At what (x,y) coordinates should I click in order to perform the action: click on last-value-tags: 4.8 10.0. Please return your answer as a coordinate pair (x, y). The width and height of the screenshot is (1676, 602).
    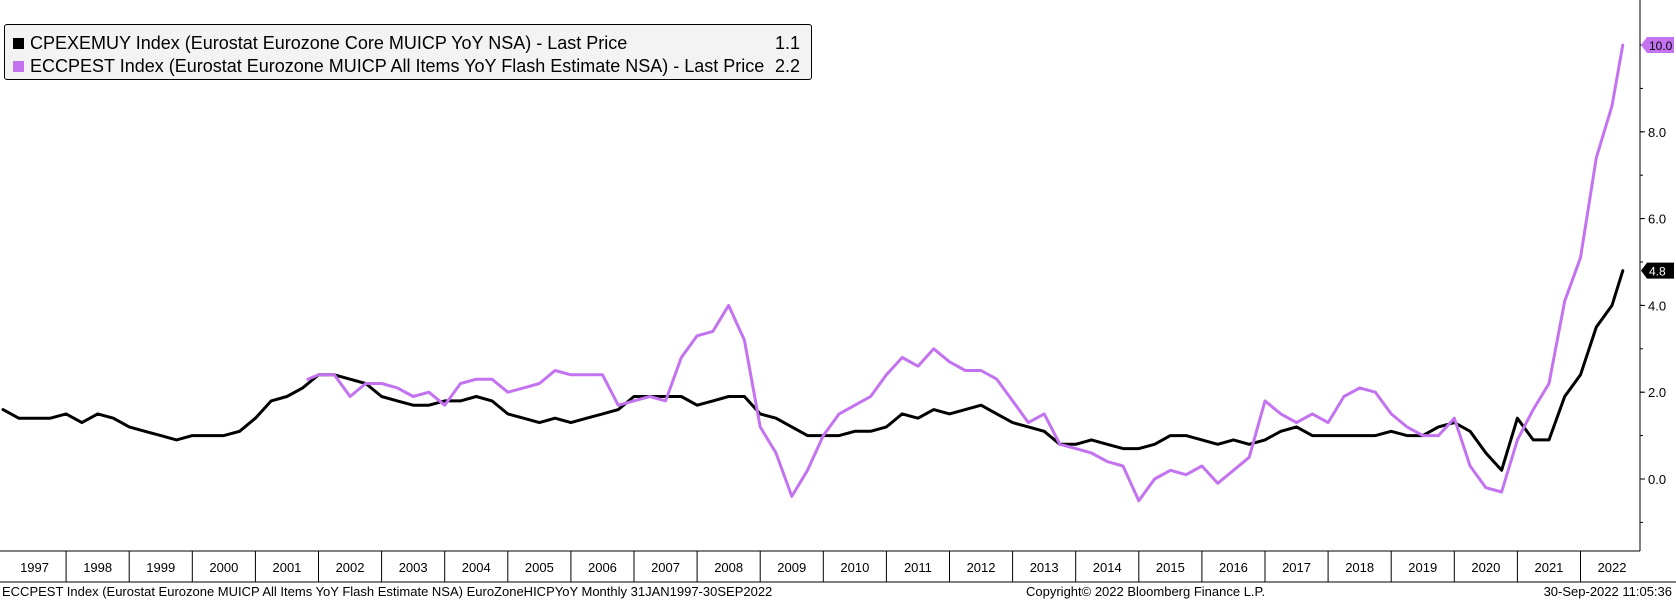
    Looking at the image, I should click on (1657, 158).